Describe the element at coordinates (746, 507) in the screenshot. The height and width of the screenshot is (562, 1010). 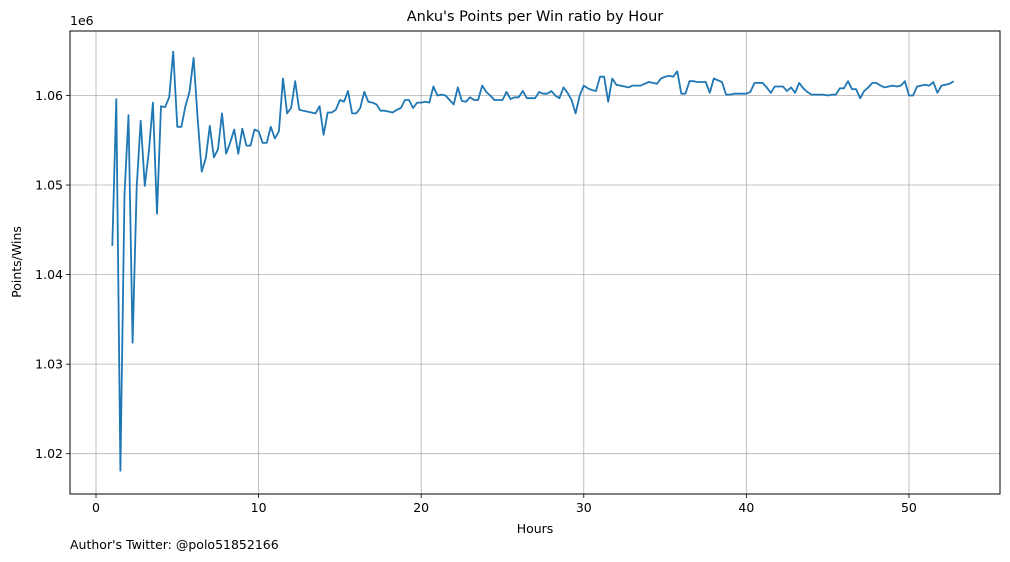
I see `x-tick-label: 40` at that location.